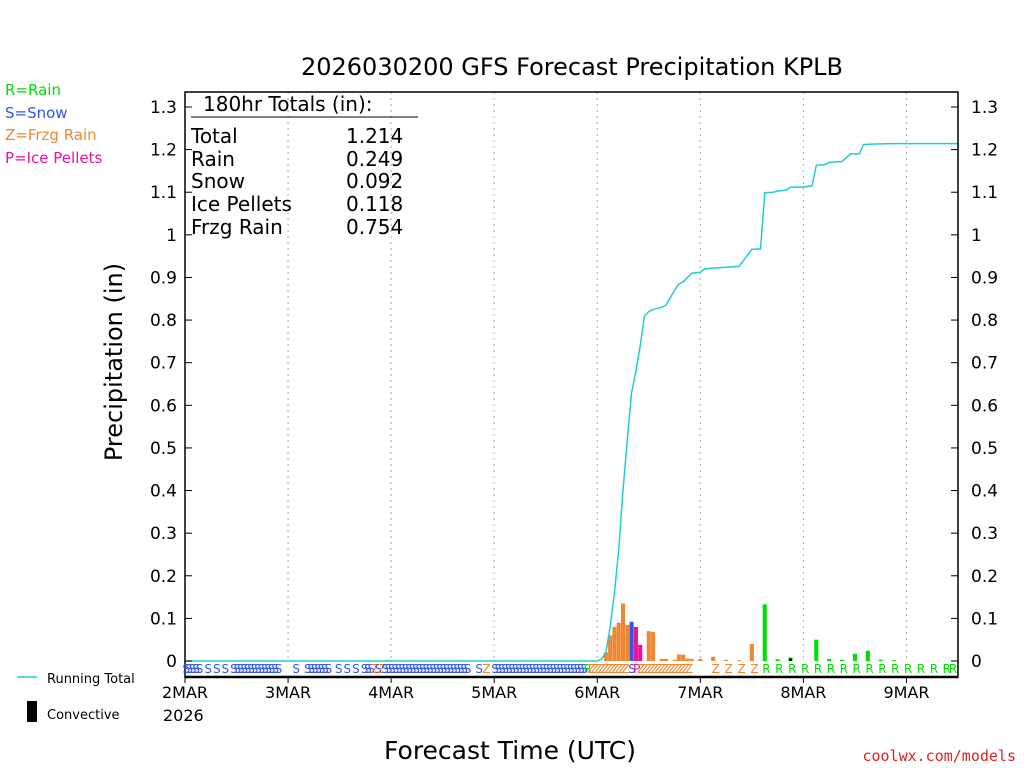 The image size is (1024, 768). Describe the element at coordinates (791, 659) in the screenshot. I see `convective-bar` at that location.